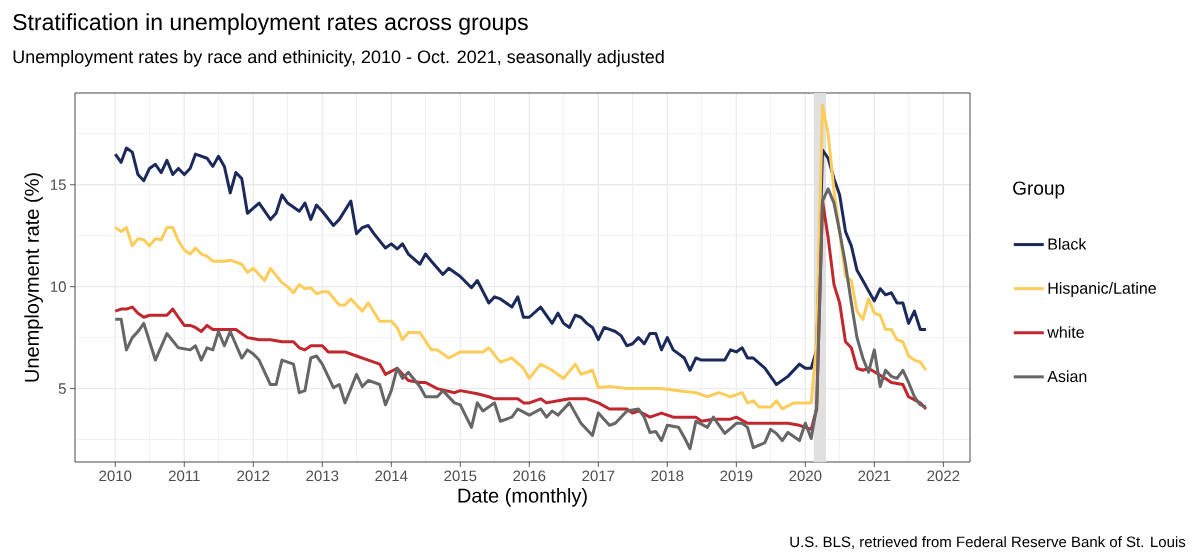 Image resolution: width=1198 pixels, height=557 pixels. Describe the element at coordinates (1067, 376) in the screenshot. I see `legend-label: Asian` at that location.